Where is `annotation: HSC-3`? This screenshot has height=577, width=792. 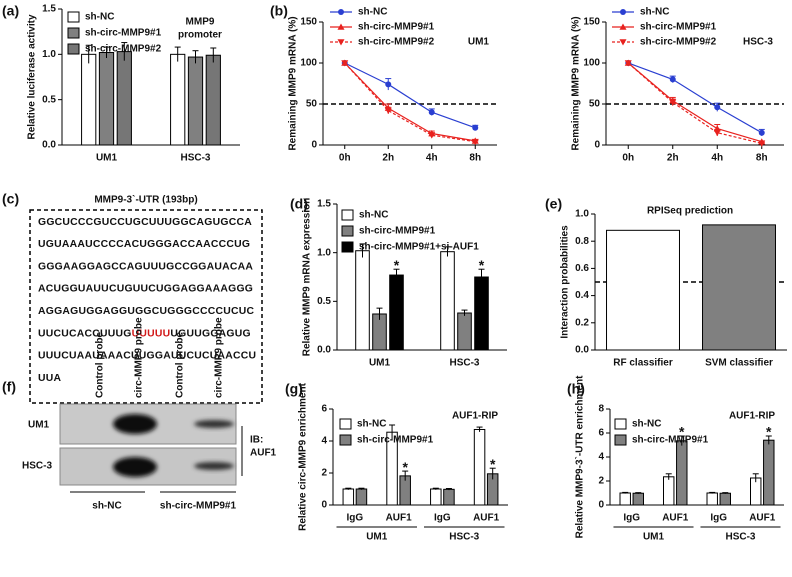 annotation: HSC-3 is located at coordinates (758, 42).